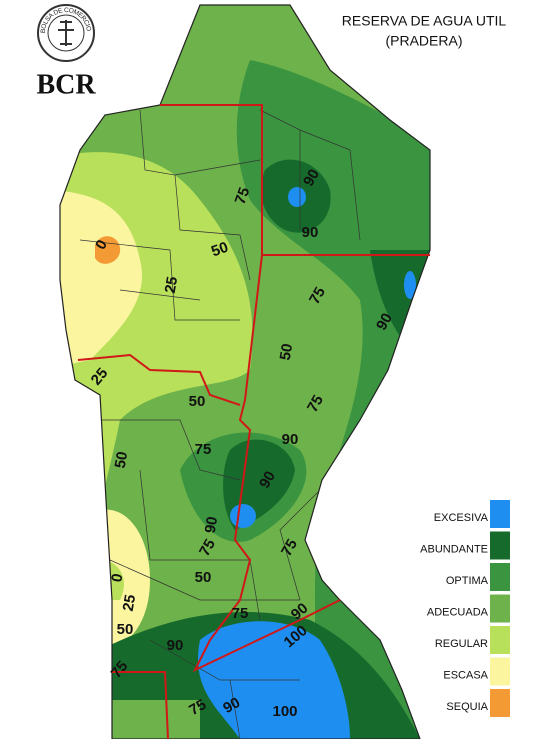 The image size is (540, 739). What do you see at coordinates (458, 612) in the screenshot?
I see `legend-label: ADECUADA` at bounding box center [458, 612].